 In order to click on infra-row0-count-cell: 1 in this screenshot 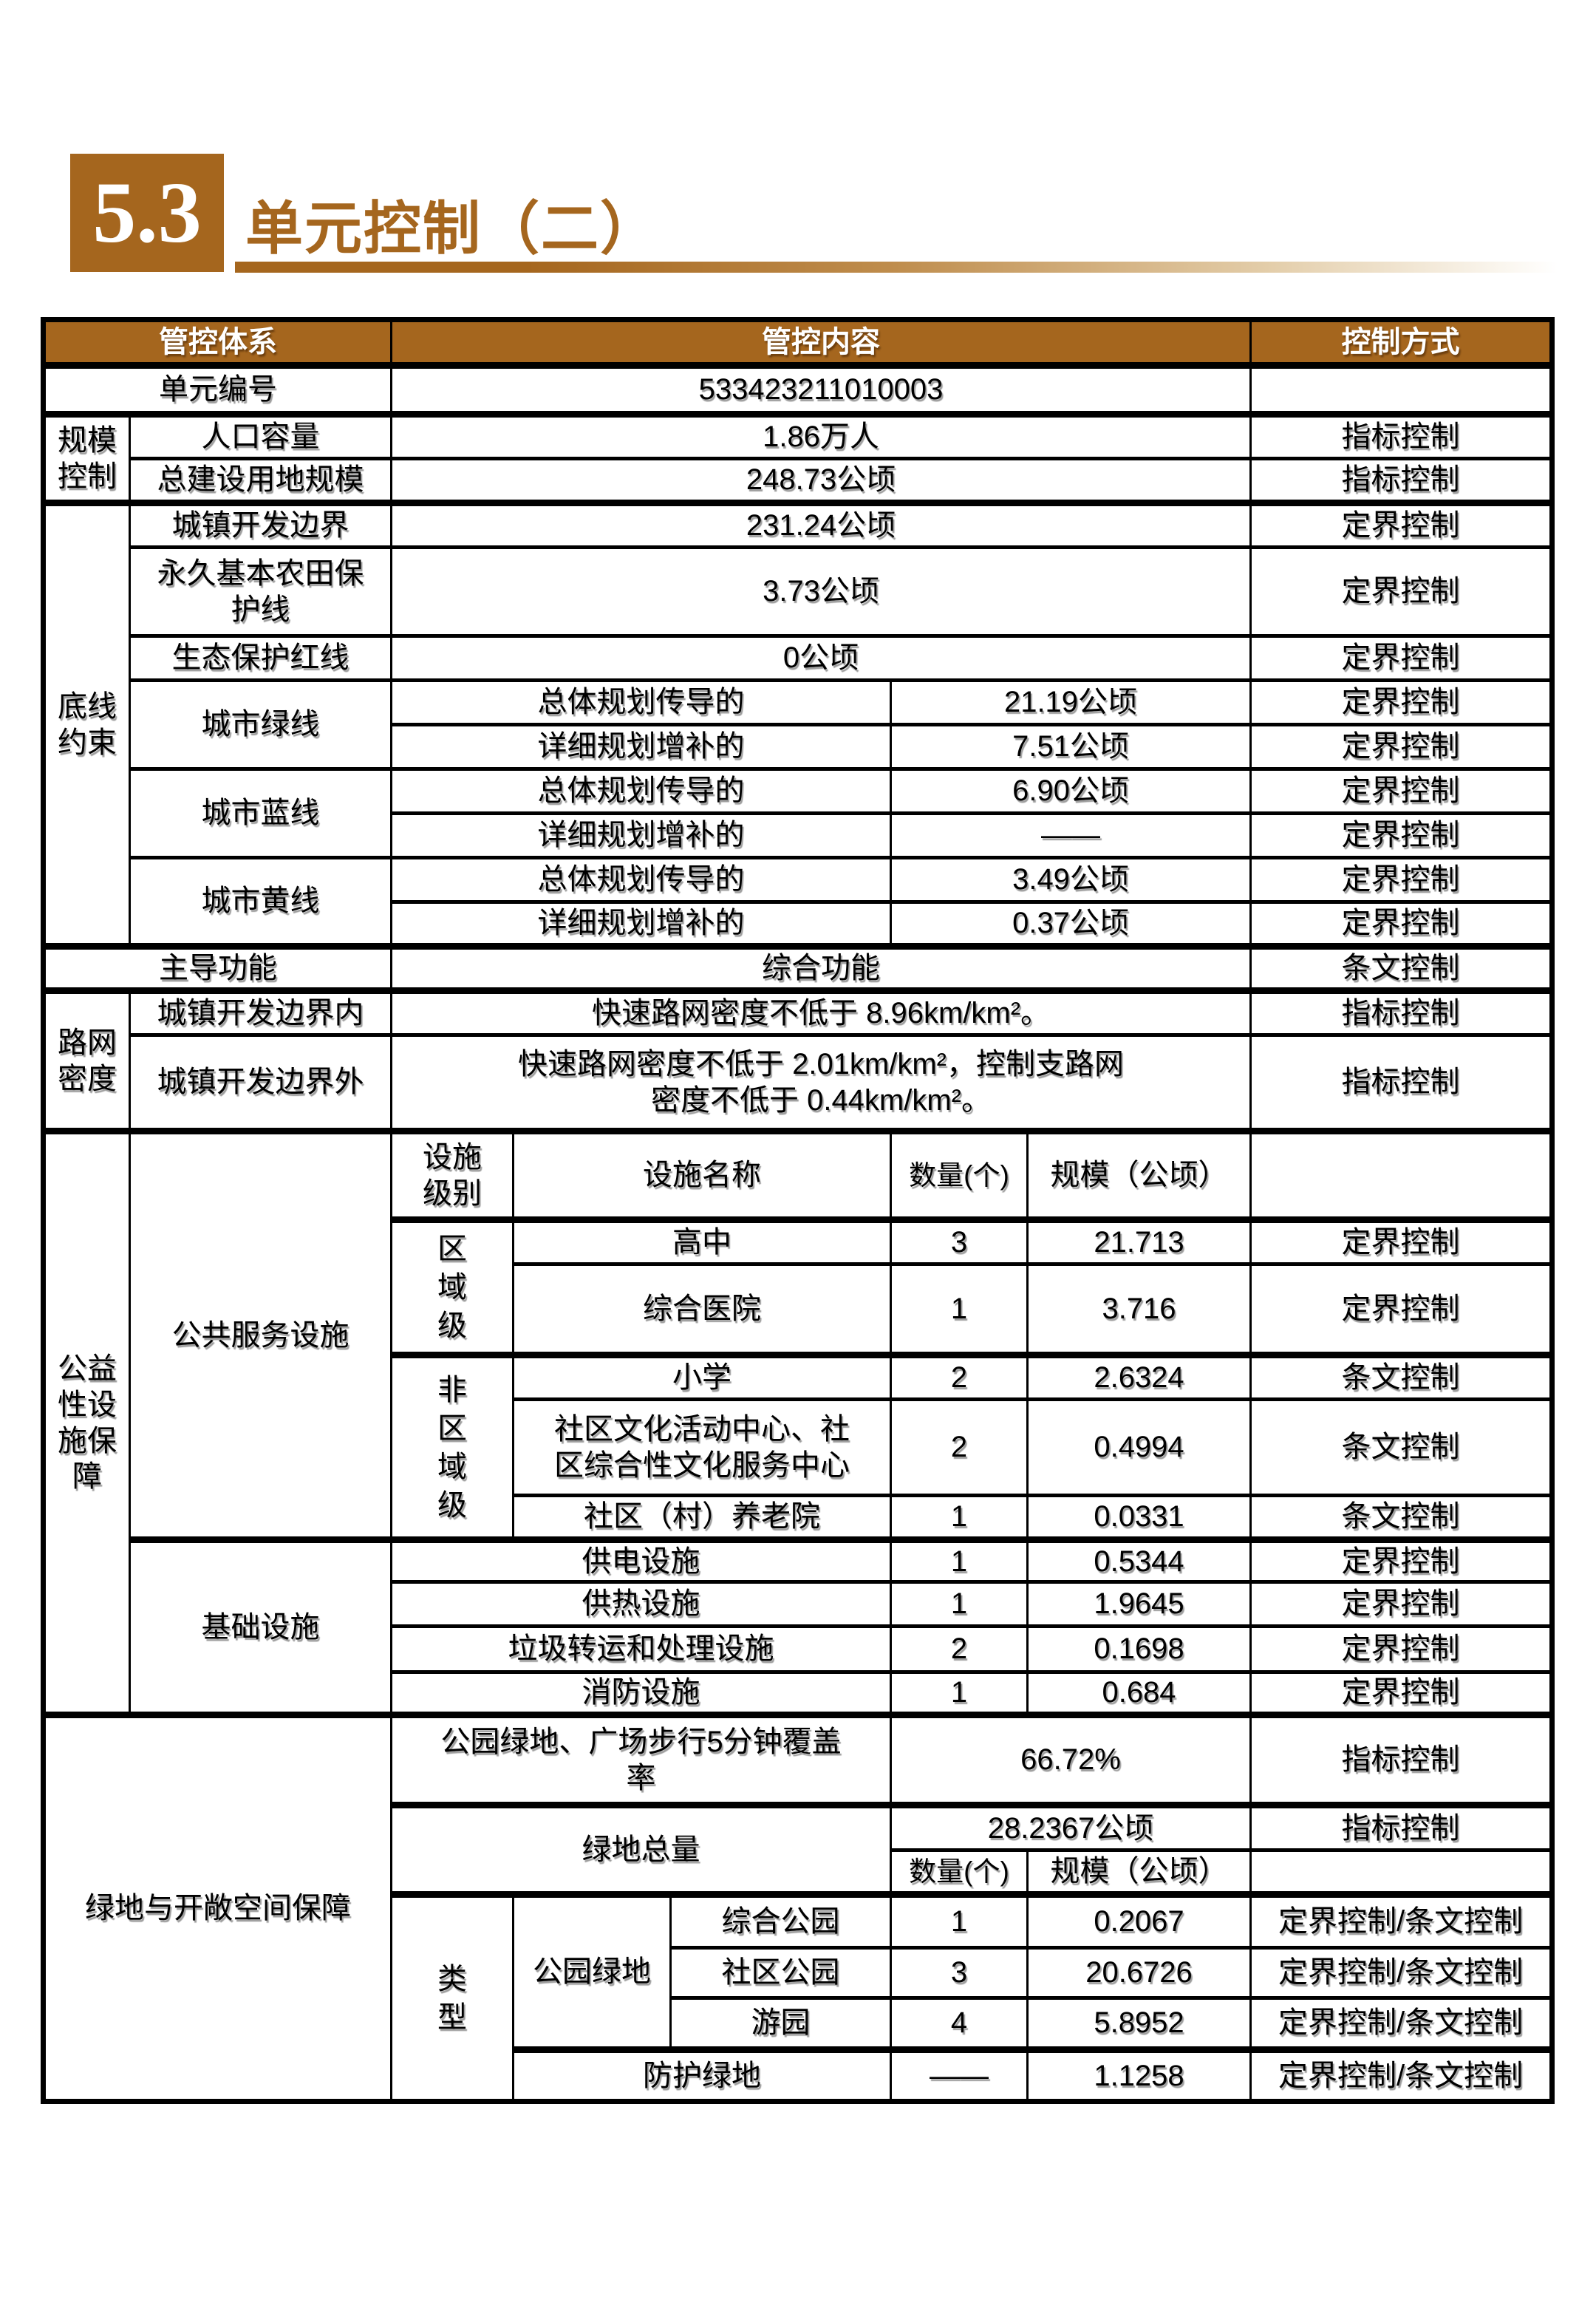, I will do `click(959, 1560)`.